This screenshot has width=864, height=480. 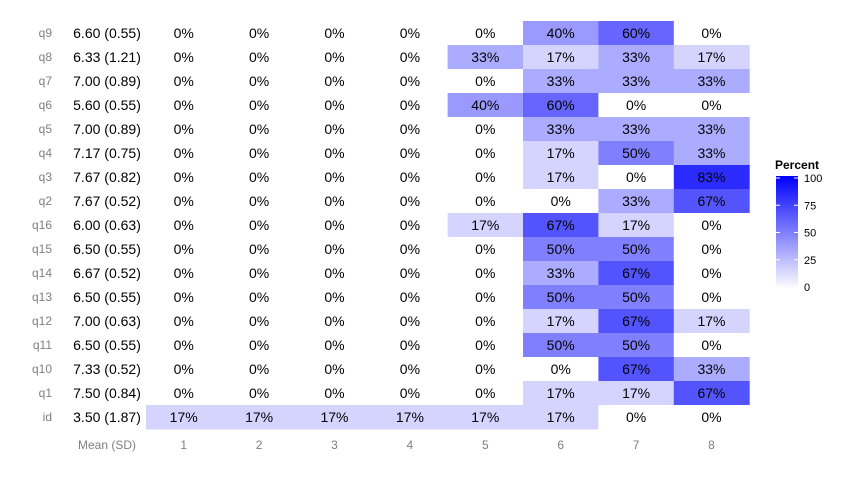 What do you see at coordinates (711, 445) in the screenshot?
I see `column-tick-label: 8` at bounding box center [711, 445].